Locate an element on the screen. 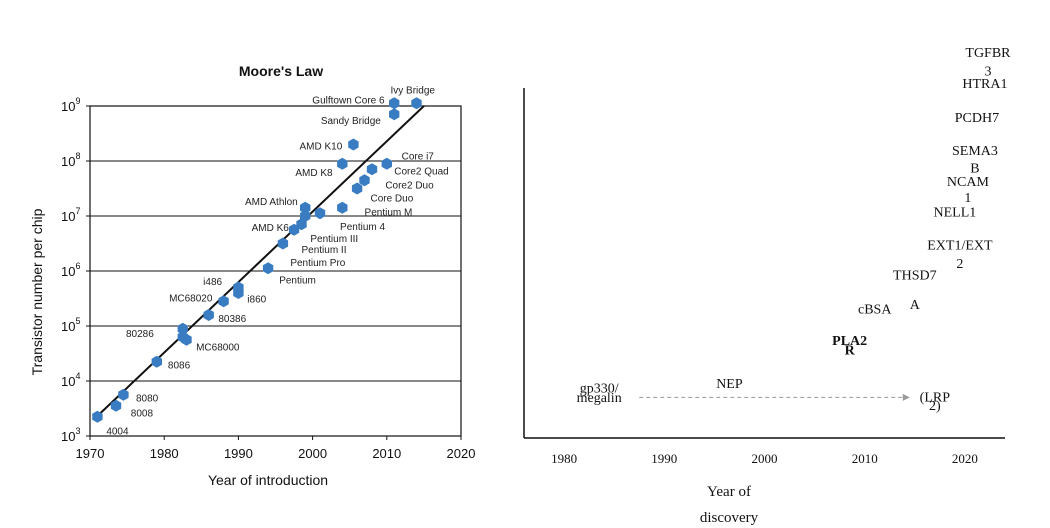  point-label: Pentium III is located at coordinates (334, 239).